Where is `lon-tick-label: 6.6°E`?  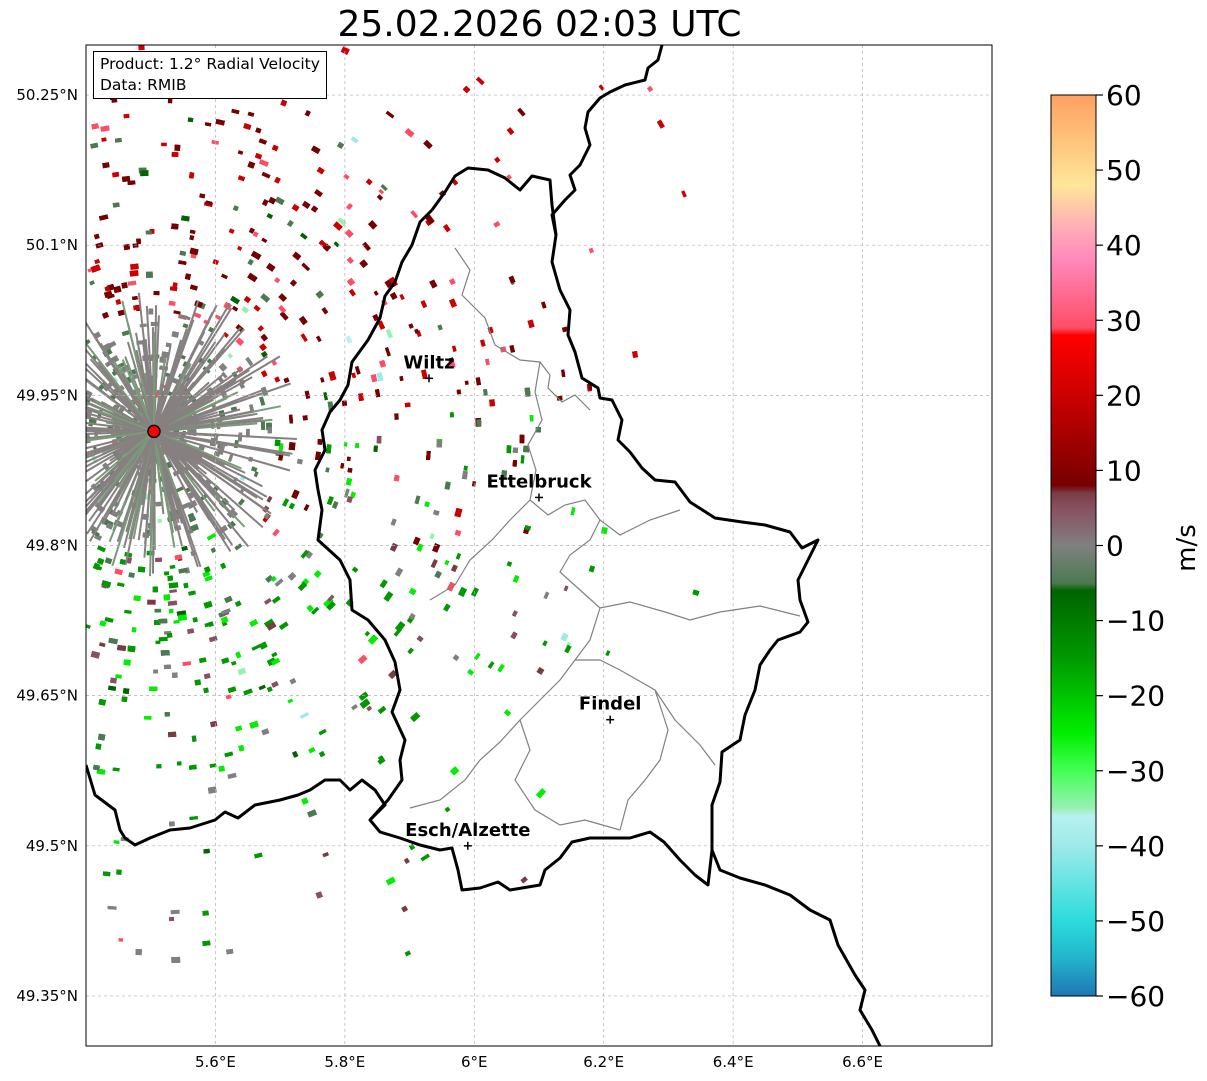
lon-tick-label: 6.6°E is located at coordinates (862, 1062).